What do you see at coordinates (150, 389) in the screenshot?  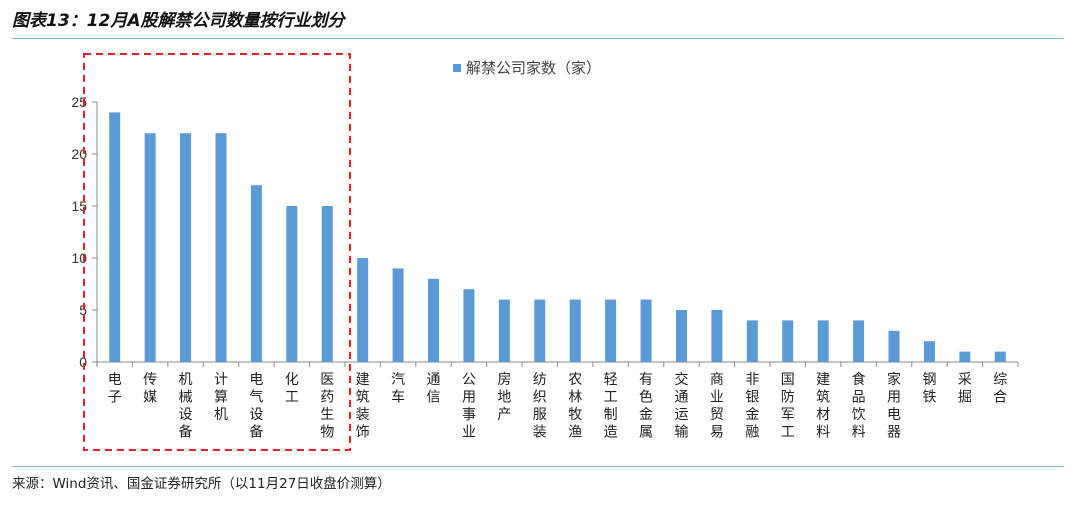 I see `x-tick-label: 传媒` at bounding box center [150, 389].